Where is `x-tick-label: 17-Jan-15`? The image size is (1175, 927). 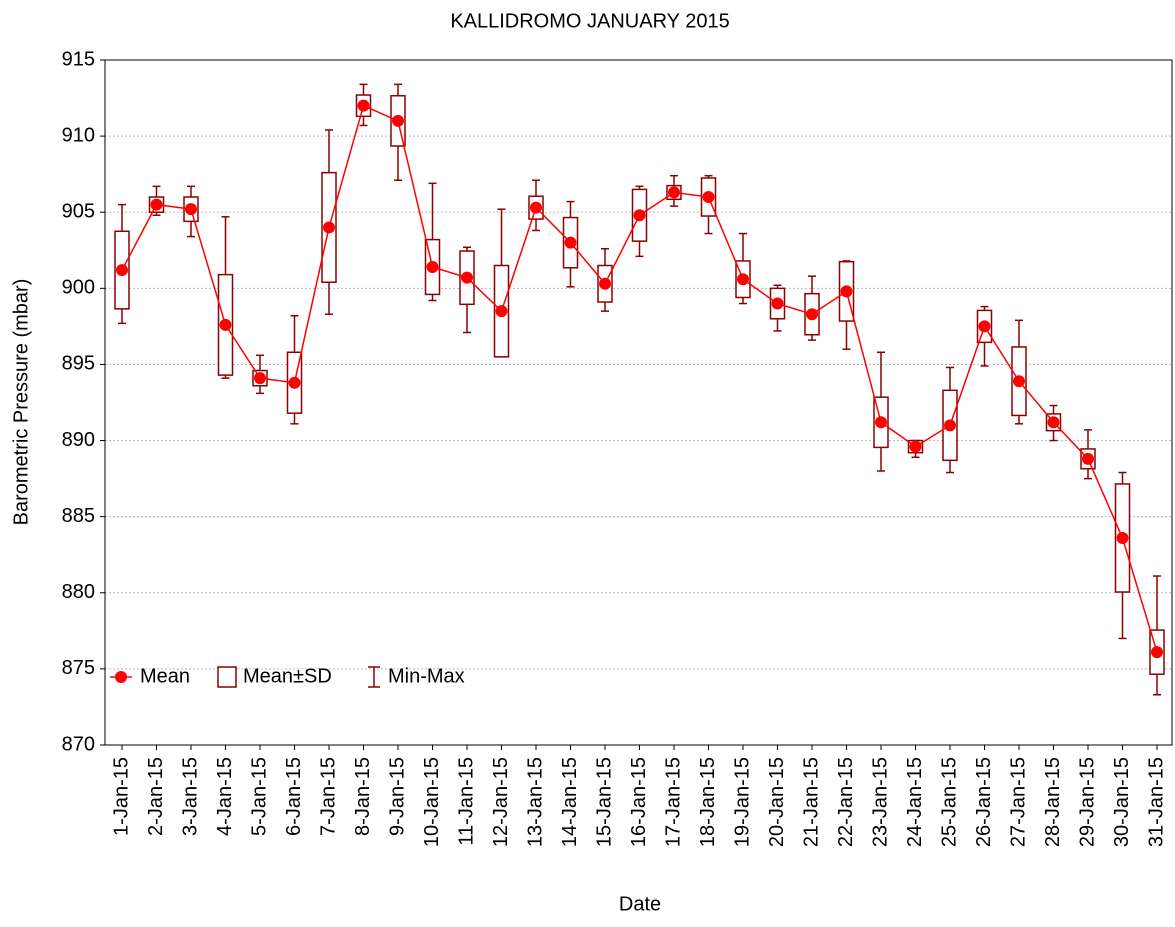
x-tick-label: 17-Jan-15 is located at coordinates (673, 802).